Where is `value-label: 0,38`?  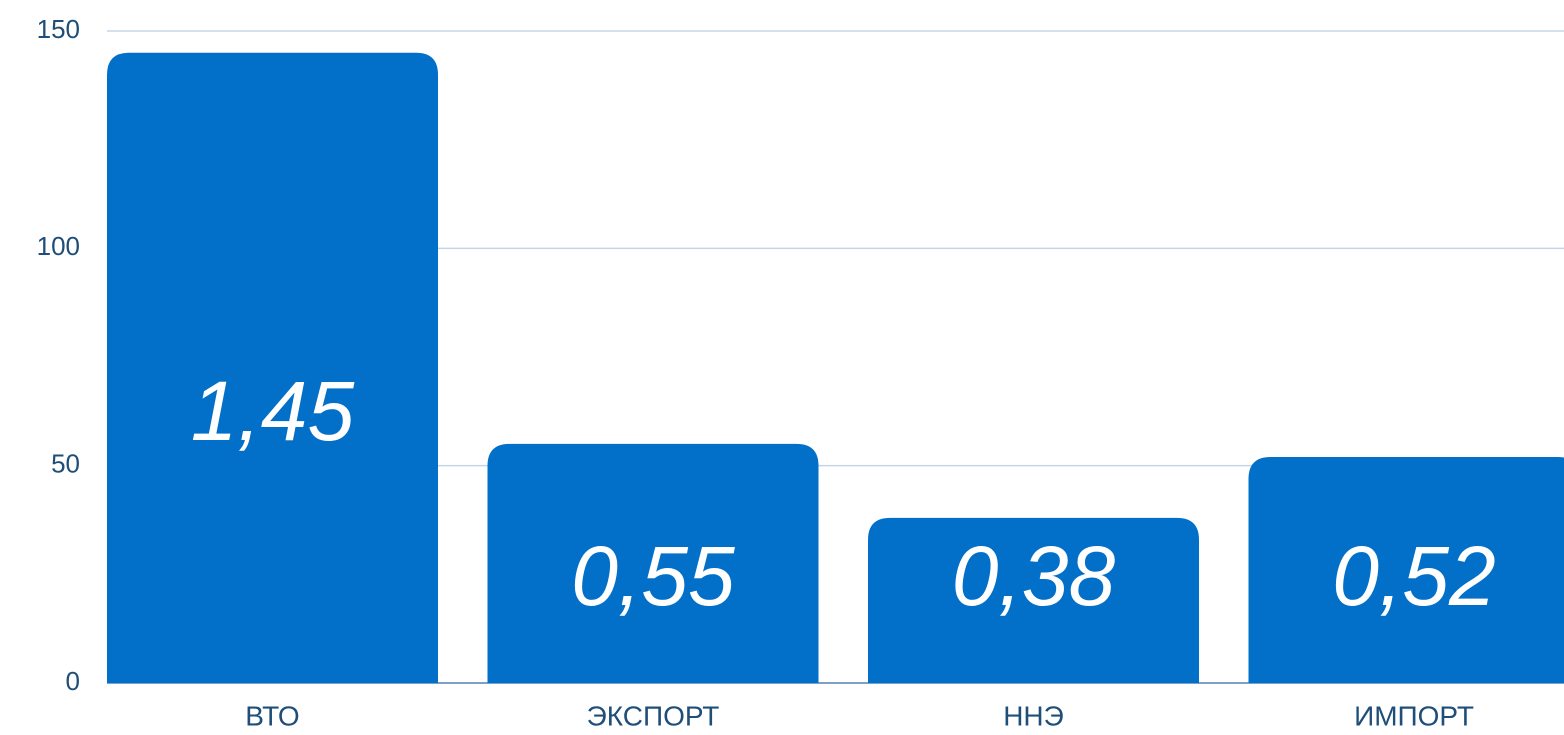
value-label: 0,38 is located at coordinates (1034, 576).